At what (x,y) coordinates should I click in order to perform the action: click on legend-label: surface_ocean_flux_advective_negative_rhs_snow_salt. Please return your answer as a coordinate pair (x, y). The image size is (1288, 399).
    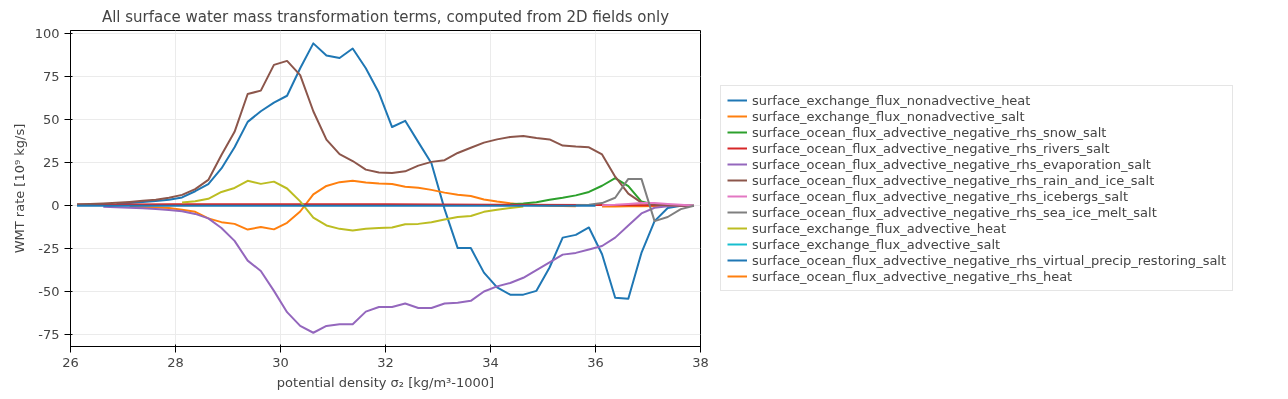
    Looking at the image, I should click on (929, 132).